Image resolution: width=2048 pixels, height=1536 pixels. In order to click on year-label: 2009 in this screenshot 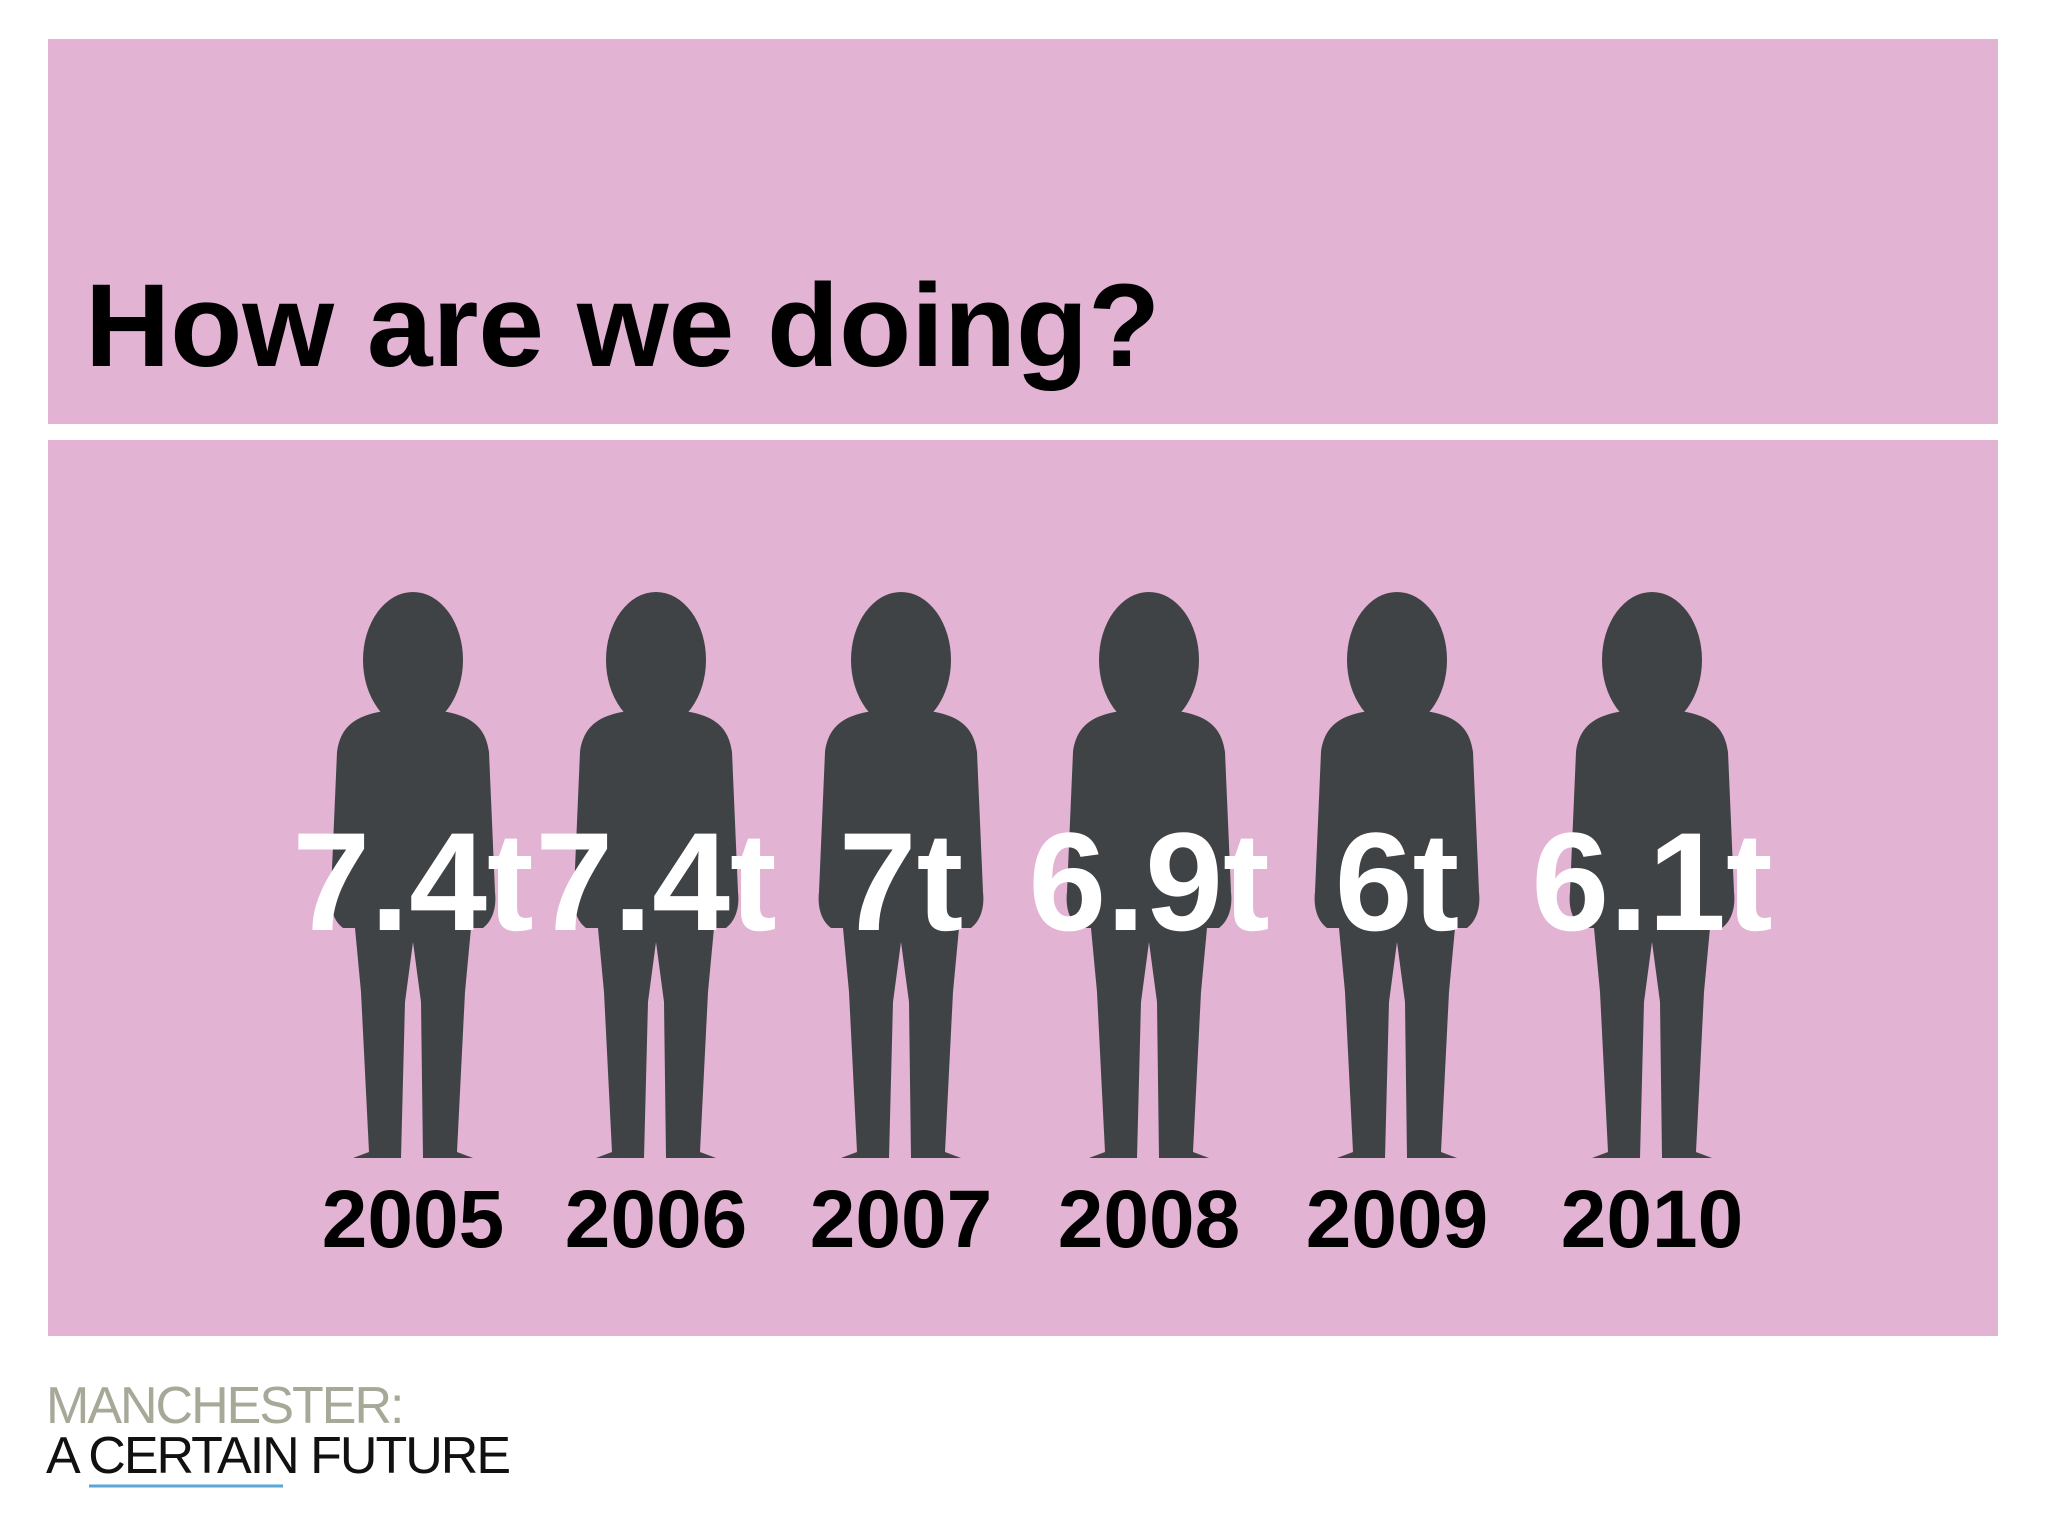, I will do `click(1397, 1219)`.